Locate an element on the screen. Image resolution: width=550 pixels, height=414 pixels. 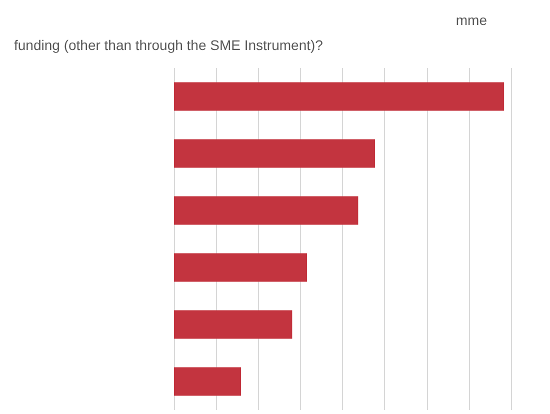
chart-title: mme is located at coordinates (472, 20).